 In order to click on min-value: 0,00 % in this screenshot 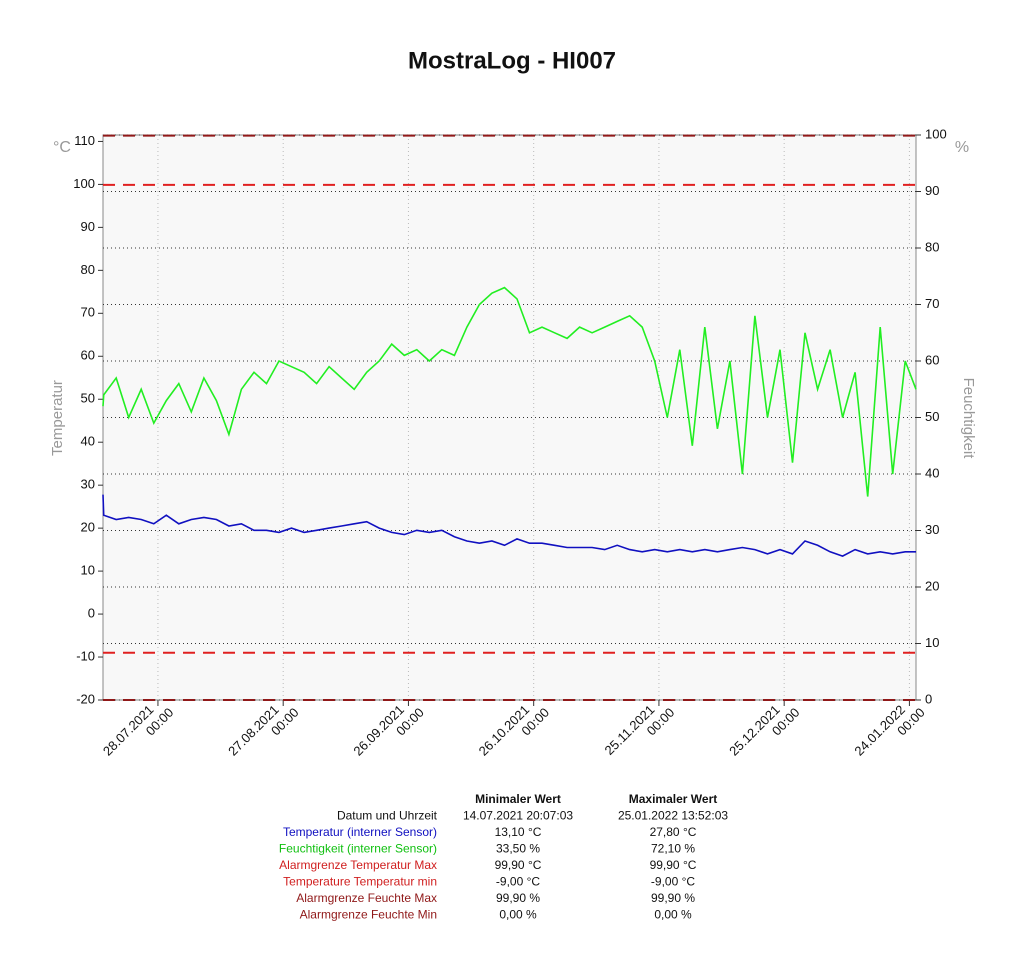, I will do `click(518, 915)`.